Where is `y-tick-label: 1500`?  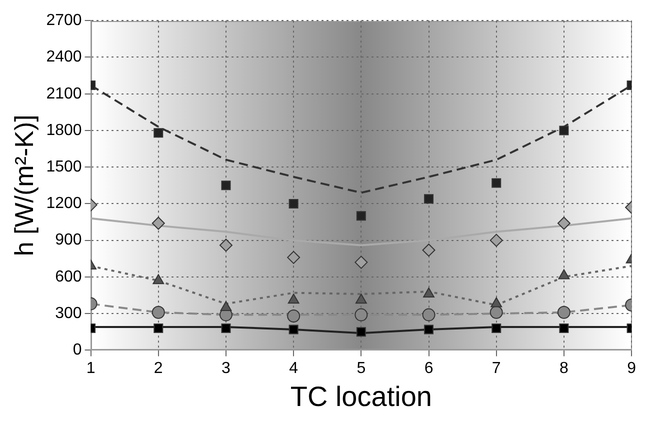 y-tick-label: 1500 is located at coordinates (64, 167).